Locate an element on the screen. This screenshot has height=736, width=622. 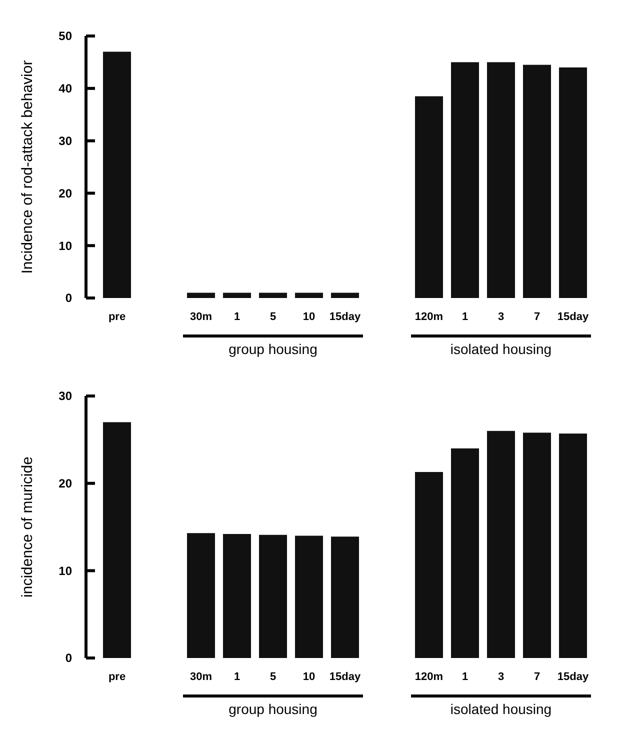
y-axis-title: Incidence of rod-attack behavior is located at coordinates (27, 167).